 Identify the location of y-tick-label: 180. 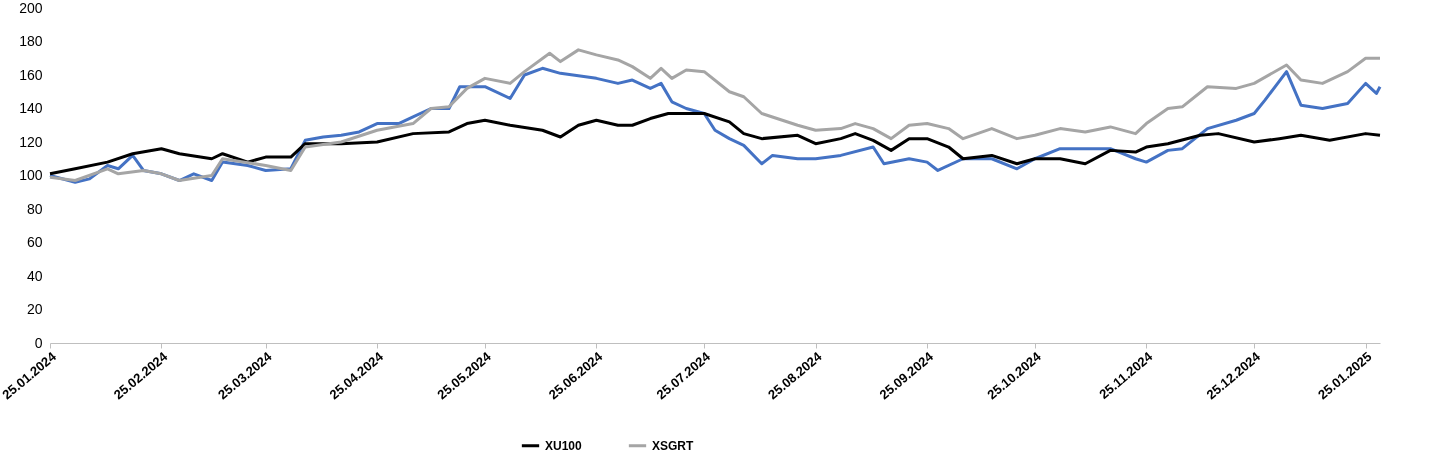
(31, 41).